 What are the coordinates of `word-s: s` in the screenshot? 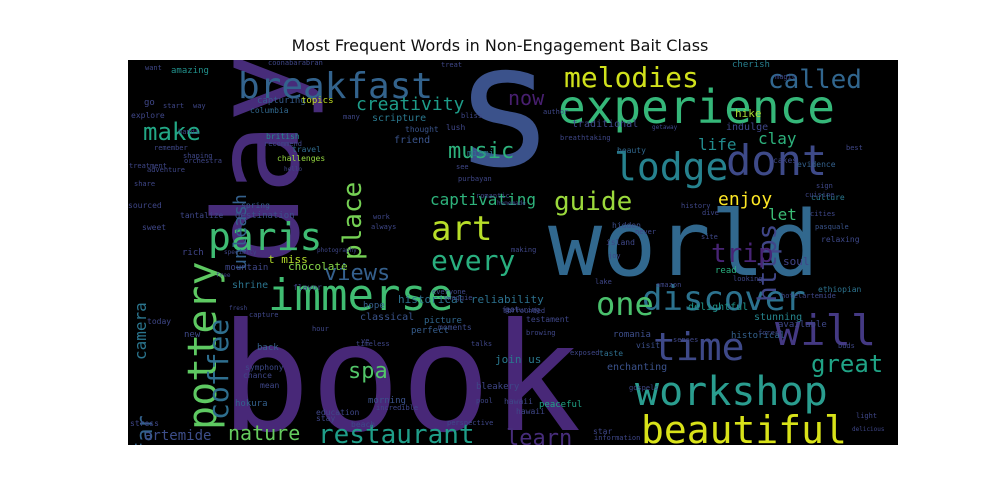 It's located at (504, 133).